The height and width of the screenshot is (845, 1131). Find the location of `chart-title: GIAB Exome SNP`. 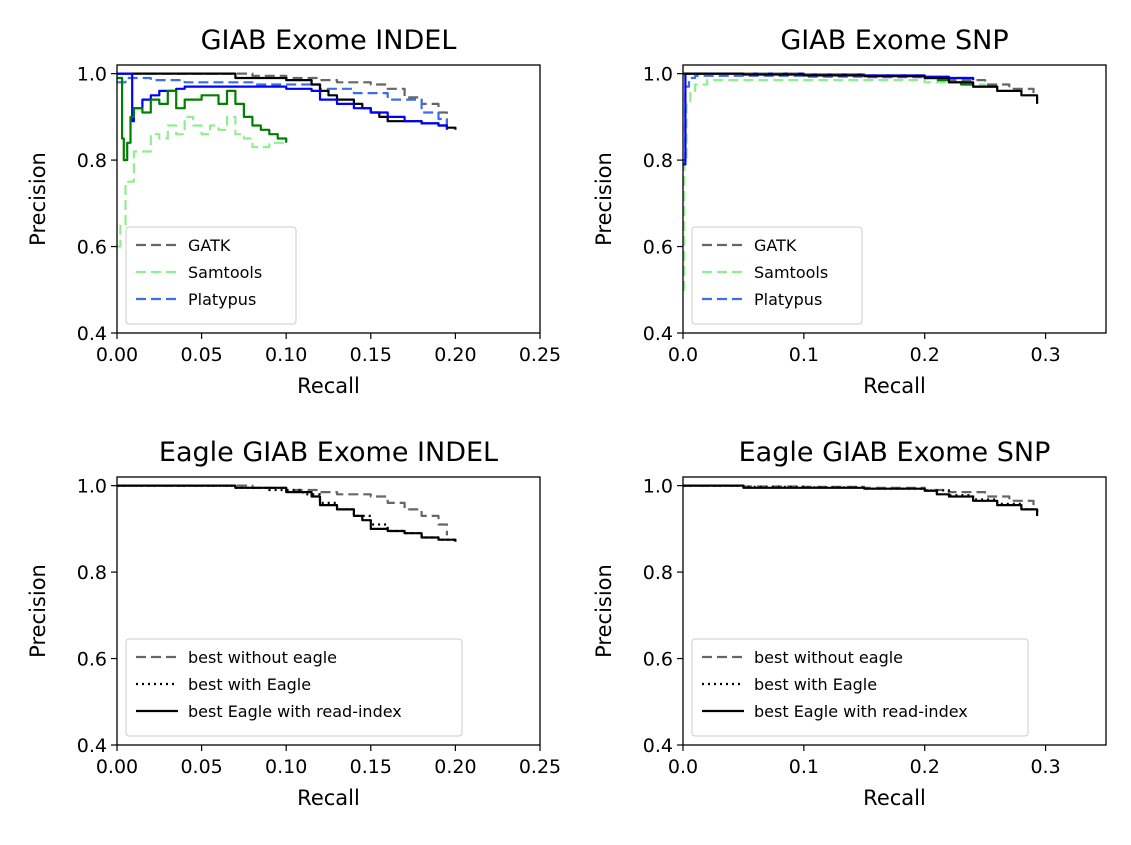

chart-title: GIAB Exome SNP is located at coordinates (894, 40).